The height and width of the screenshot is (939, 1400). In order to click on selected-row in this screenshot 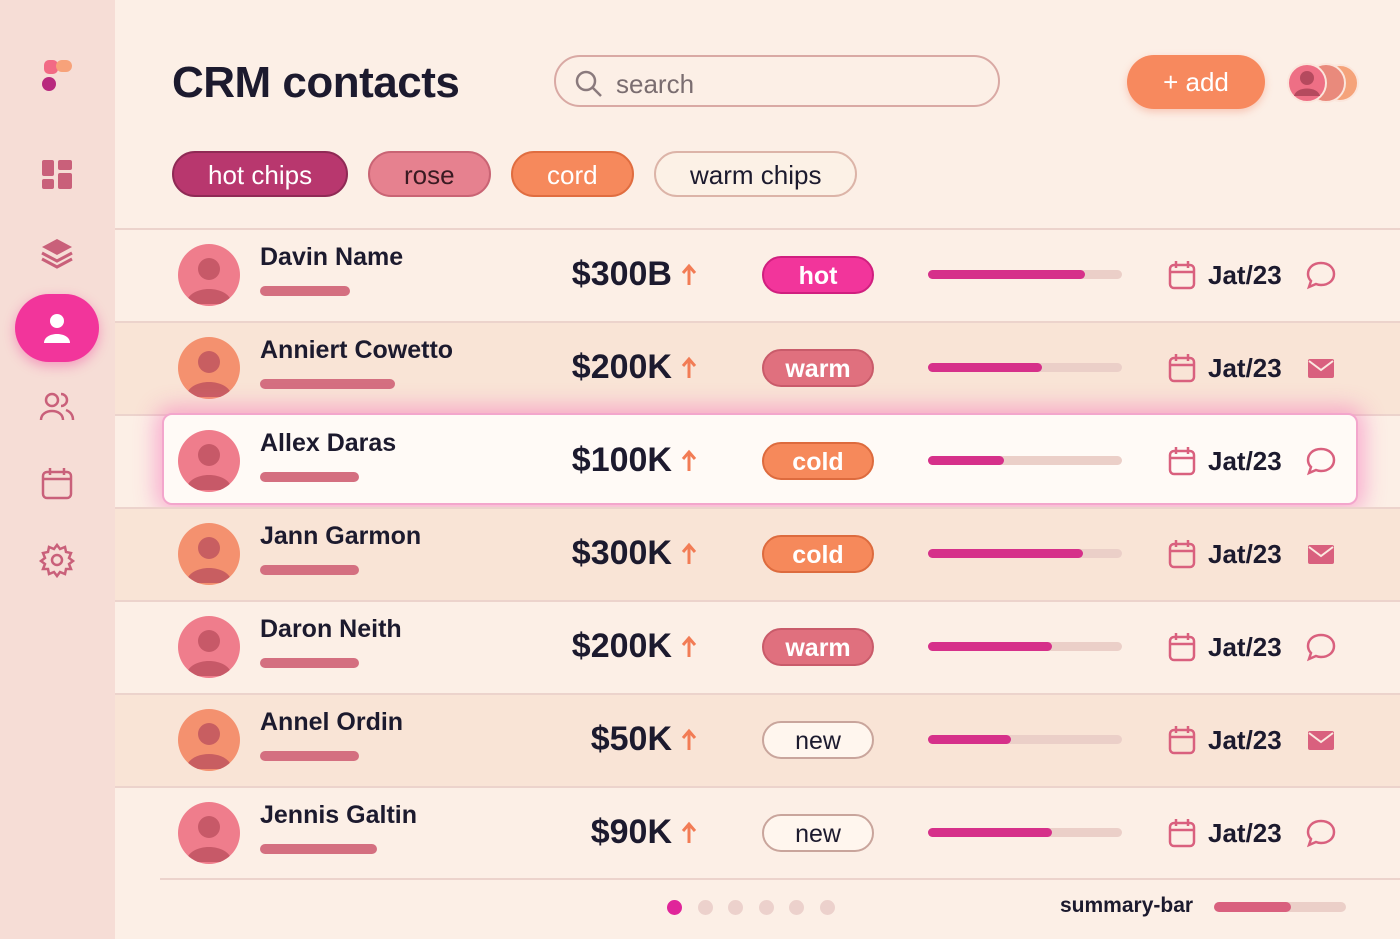, I will do `click(760, 459)`.